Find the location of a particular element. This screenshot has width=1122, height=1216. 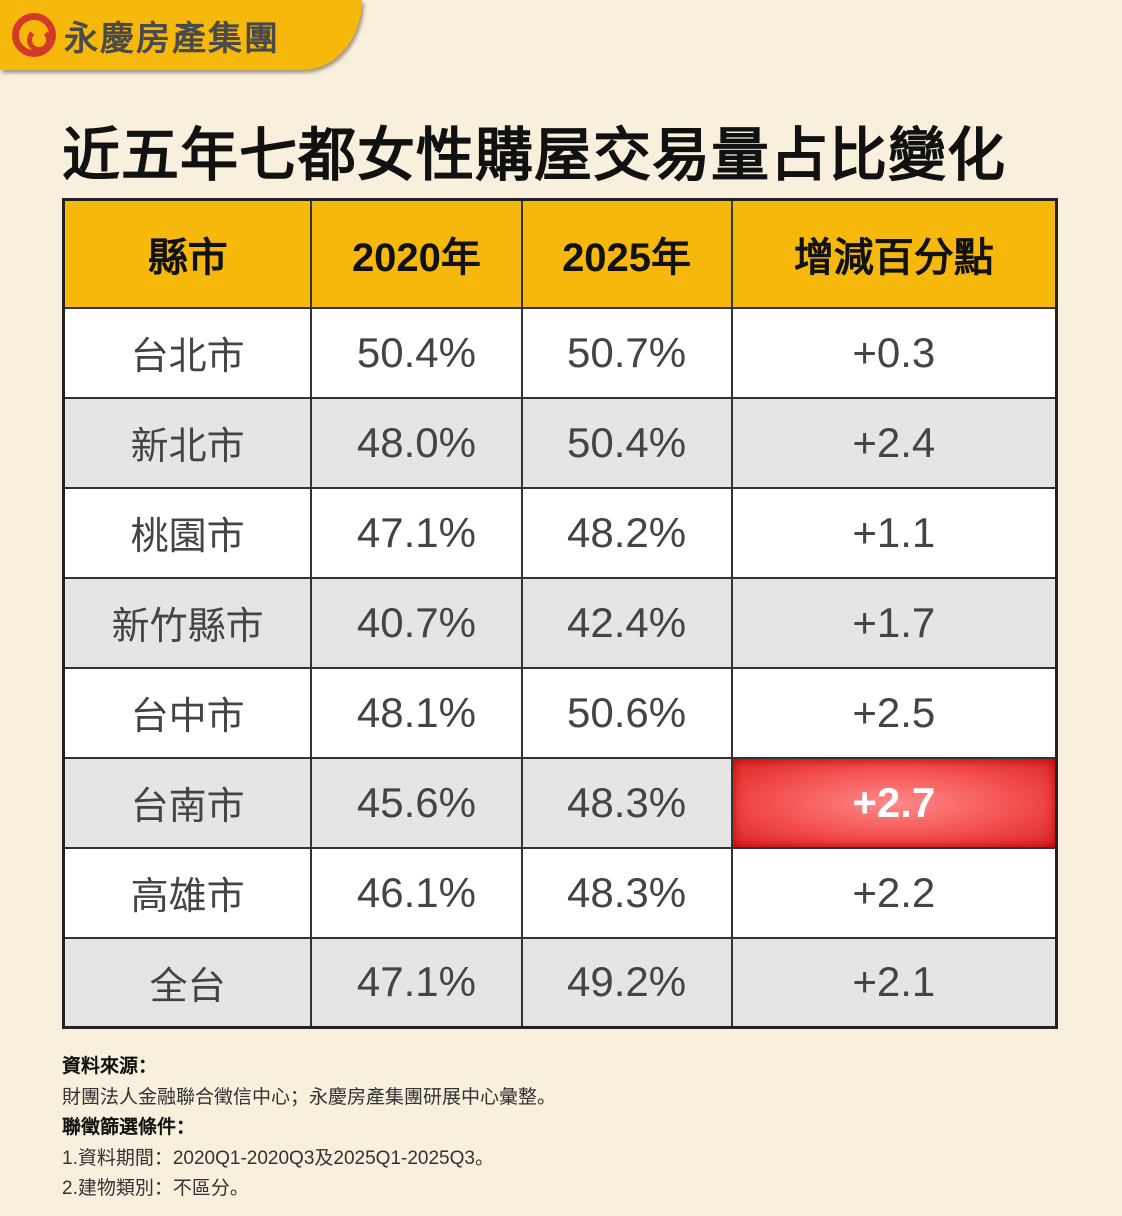

city-cell: 台南市 is located at coordinates (187, 802).